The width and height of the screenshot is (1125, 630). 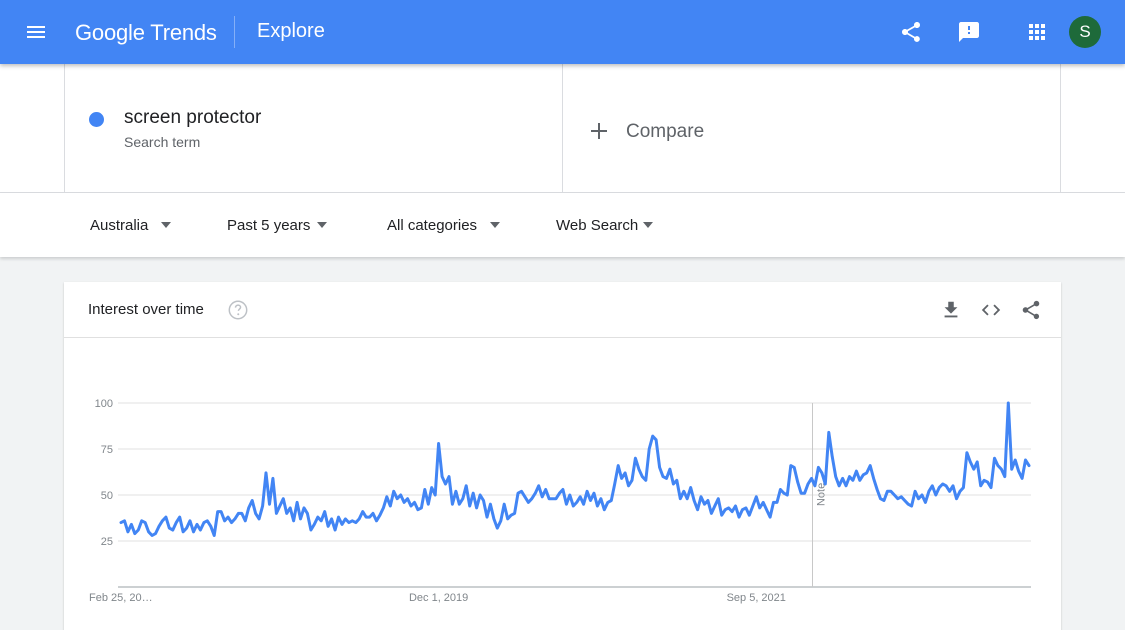 What do you see at coordinates (104, 404) in the screenshot?
I see `y-tick-label: 100` at bounding box center [104, 404].